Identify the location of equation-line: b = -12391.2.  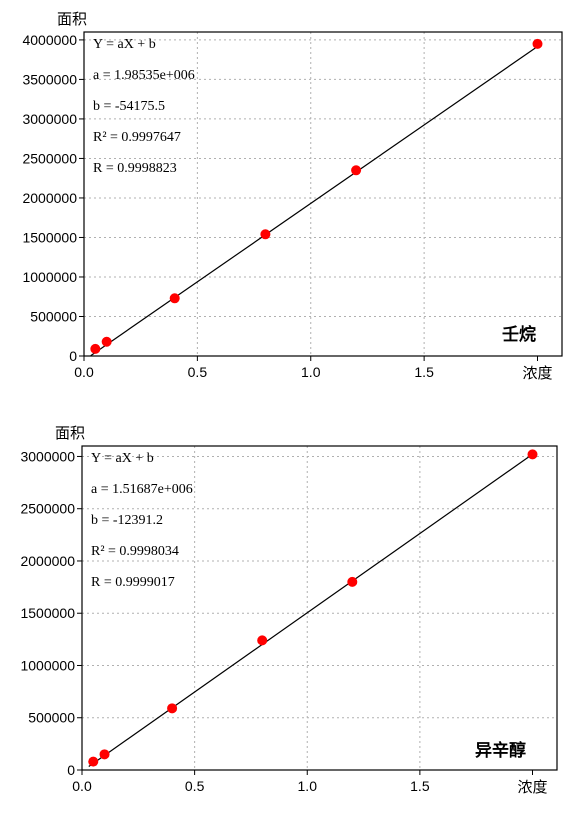
(127, 520).